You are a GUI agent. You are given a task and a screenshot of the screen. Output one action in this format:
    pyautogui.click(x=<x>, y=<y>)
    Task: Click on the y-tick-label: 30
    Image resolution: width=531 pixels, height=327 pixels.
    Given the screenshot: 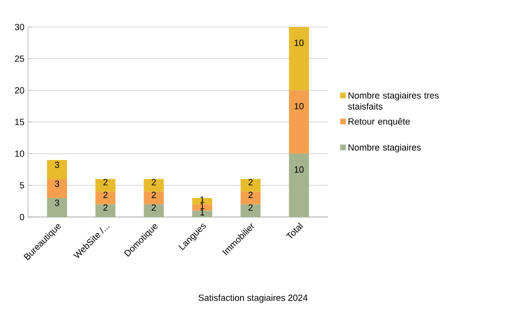 What is the action you would take?
    pyautogui.click(x=19, y=27)
    